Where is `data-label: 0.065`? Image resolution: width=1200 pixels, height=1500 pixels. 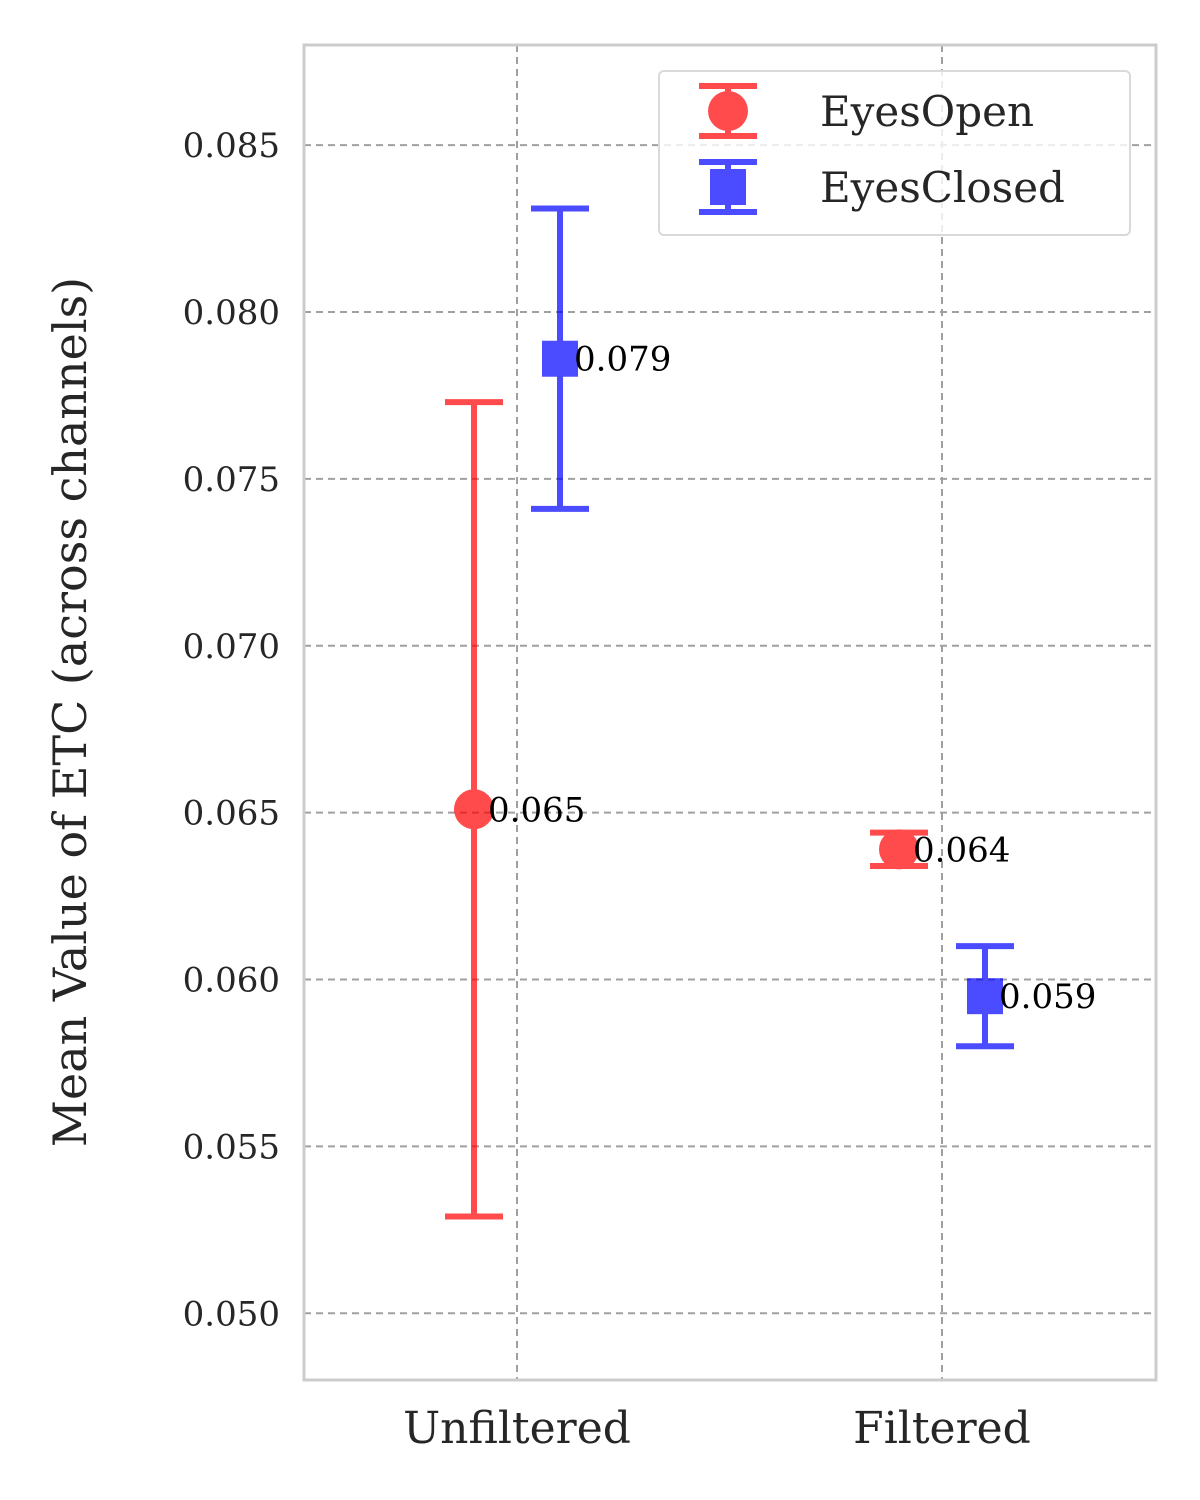
data-label: 0.065 is located at coordinates (536, 810).